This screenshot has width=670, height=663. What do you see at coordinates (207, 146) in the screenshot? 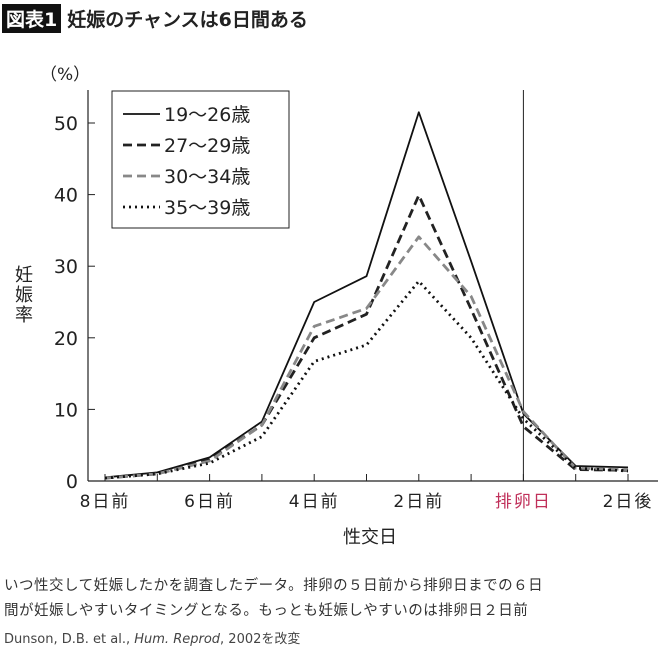
I see `legend-label: 27〜29歳` at bounding box center [207, 146].